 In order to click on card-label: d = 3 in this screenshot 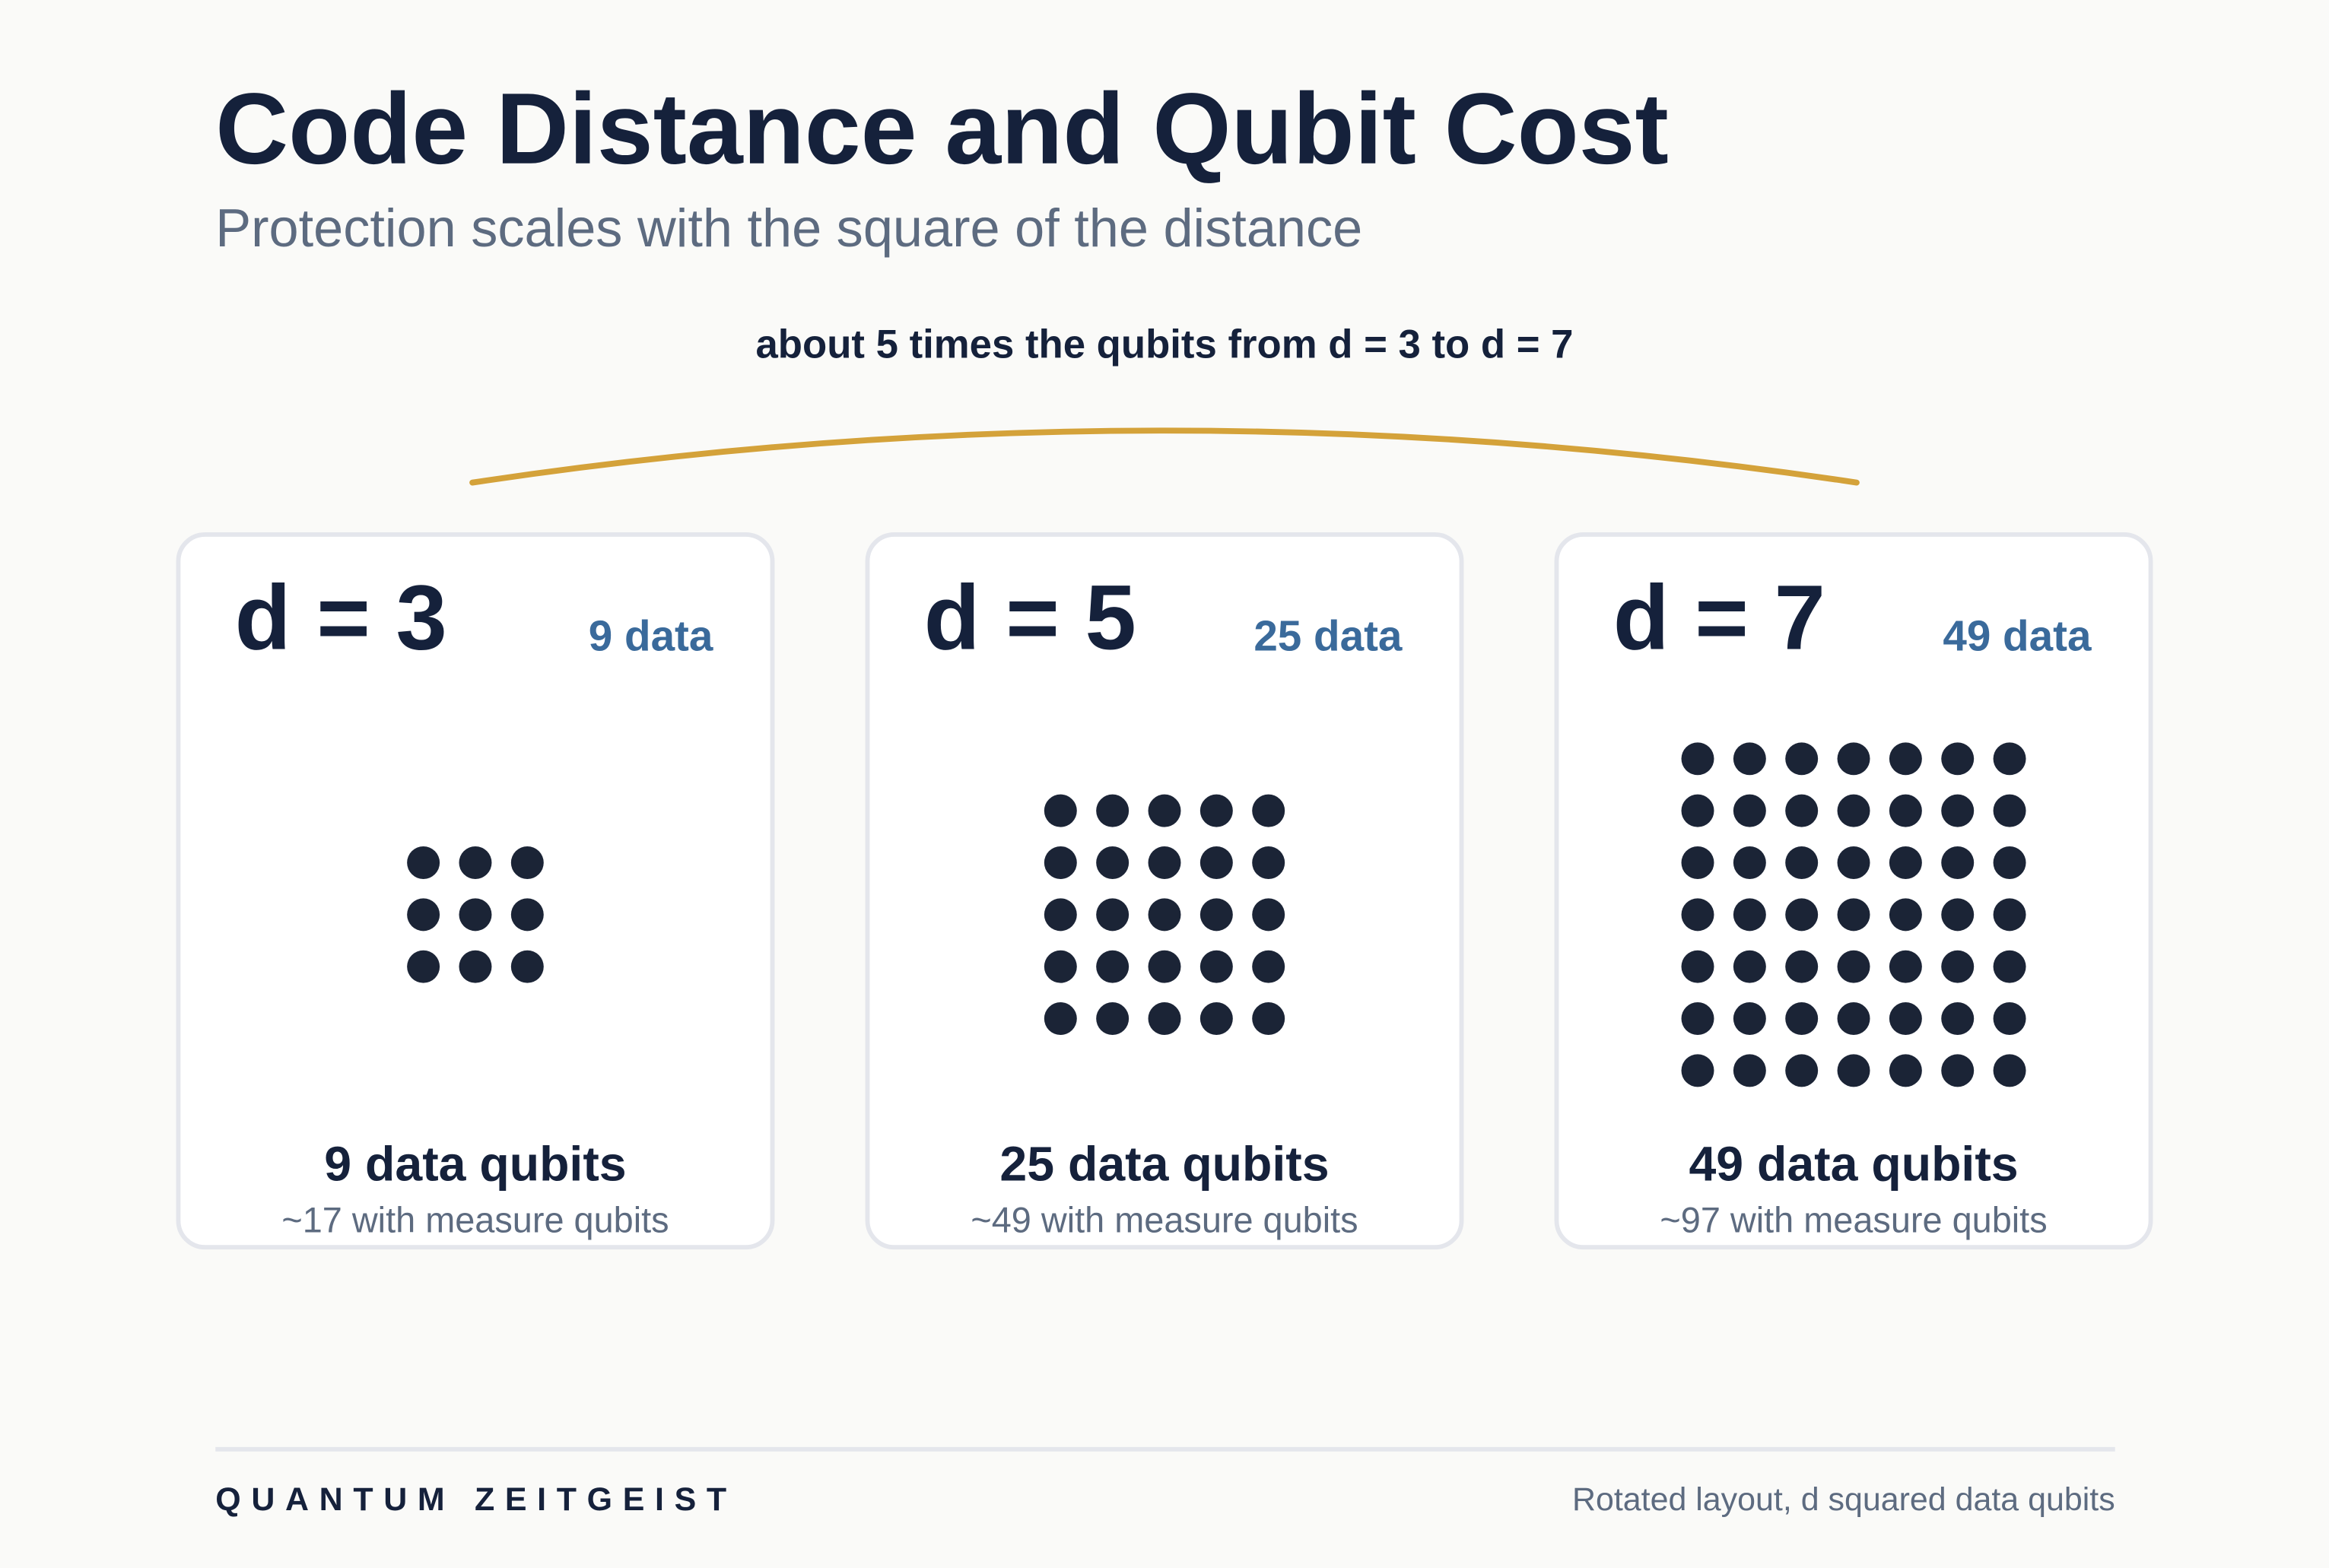, I will do `click(341, 616)`.